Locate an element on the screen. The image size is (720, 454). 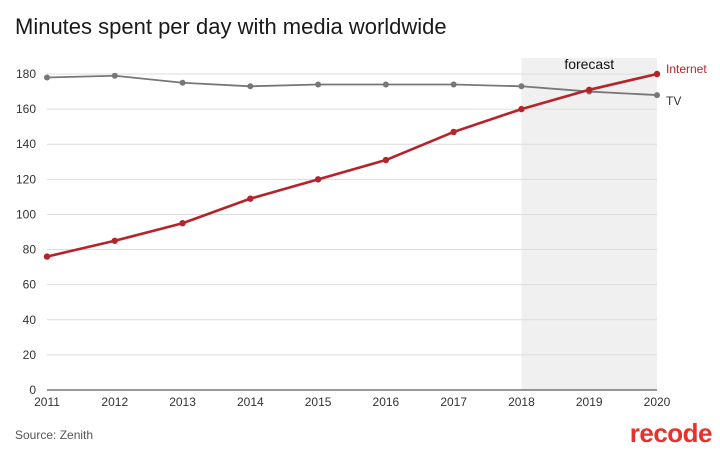
series-label-tv: TV is located at coordinates (673, 101).